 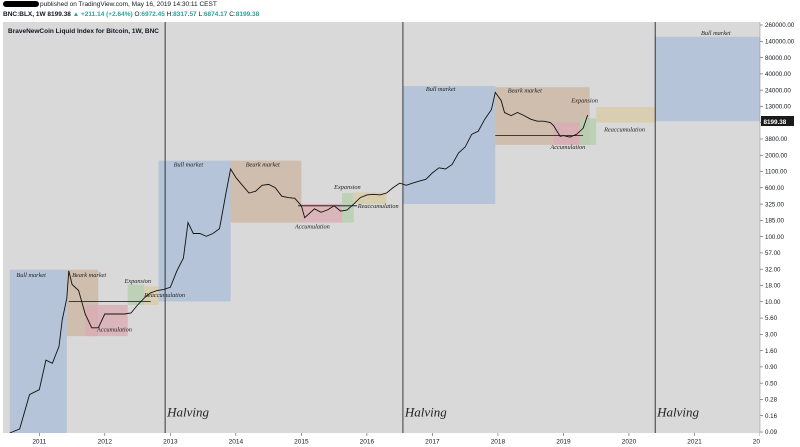 What do you see at coordinates (185, 14) in the screenshot?
I see `ohlc-h: 8317.57` at bounding box center [185, 14].